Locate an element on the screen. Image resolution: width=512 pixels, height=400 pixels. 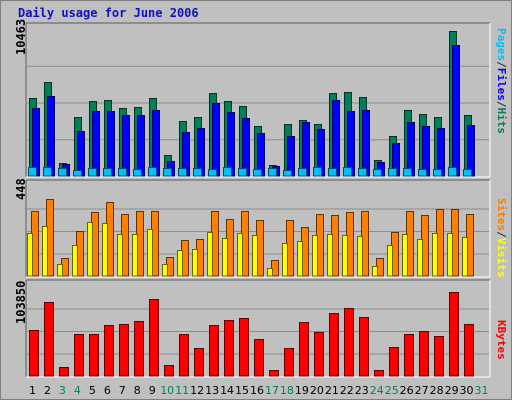
legend-visits: Visits is located at coordinates (501, 257).